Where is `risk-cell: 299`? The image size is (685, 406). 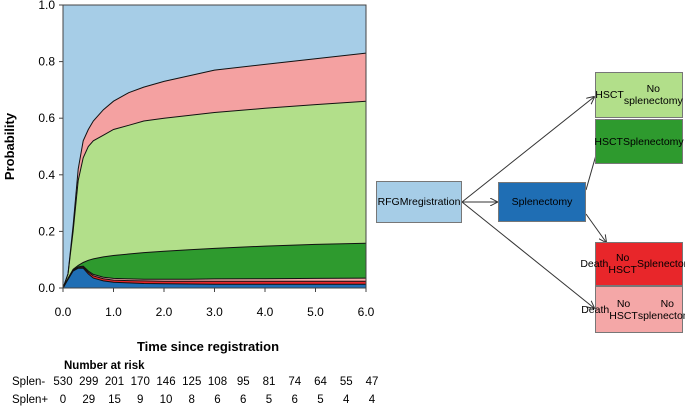
risk-cell: 299 is located at coordinates (88, 382).